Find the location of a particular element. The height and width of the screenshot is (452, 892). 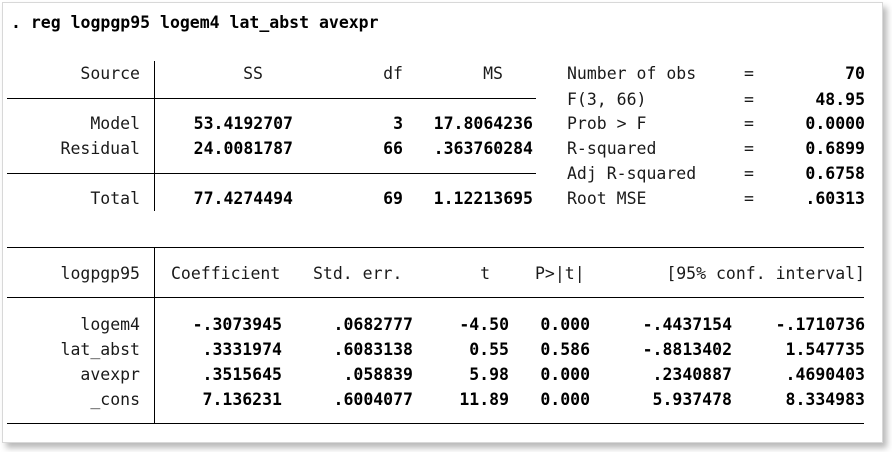

coef-value: -.3073945 is located at coordinates (237, 324).